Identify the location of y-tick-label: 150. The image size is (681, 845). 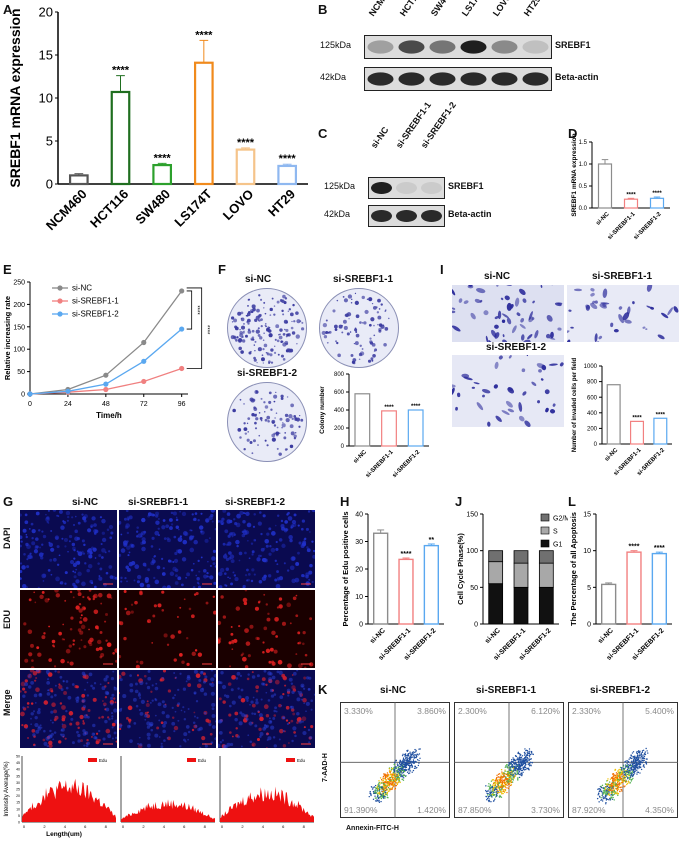
(472, 515).